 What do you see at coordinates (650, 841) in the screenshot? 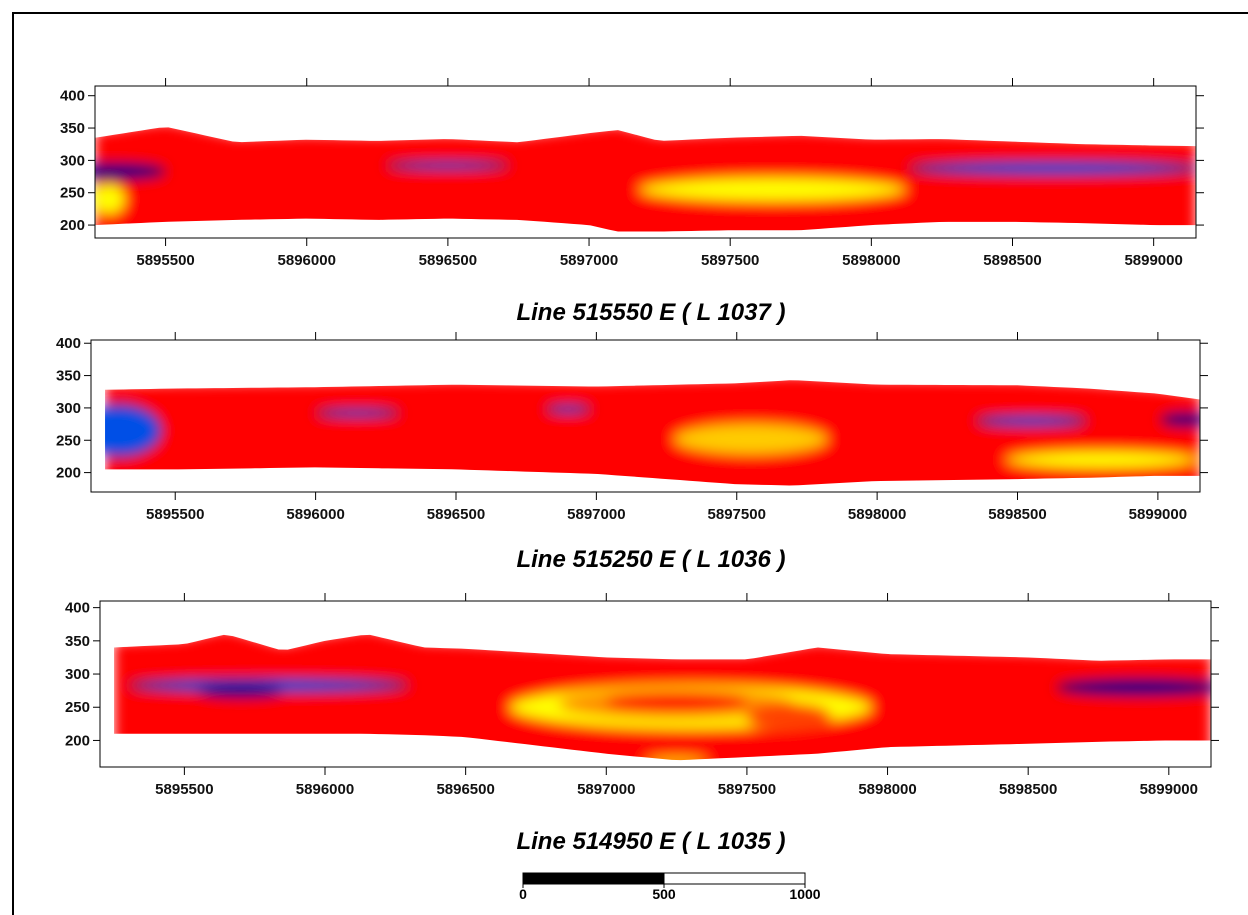
I see `section-title: Line 514950 E ( L 1035 )` at bounding box center [650, 841].